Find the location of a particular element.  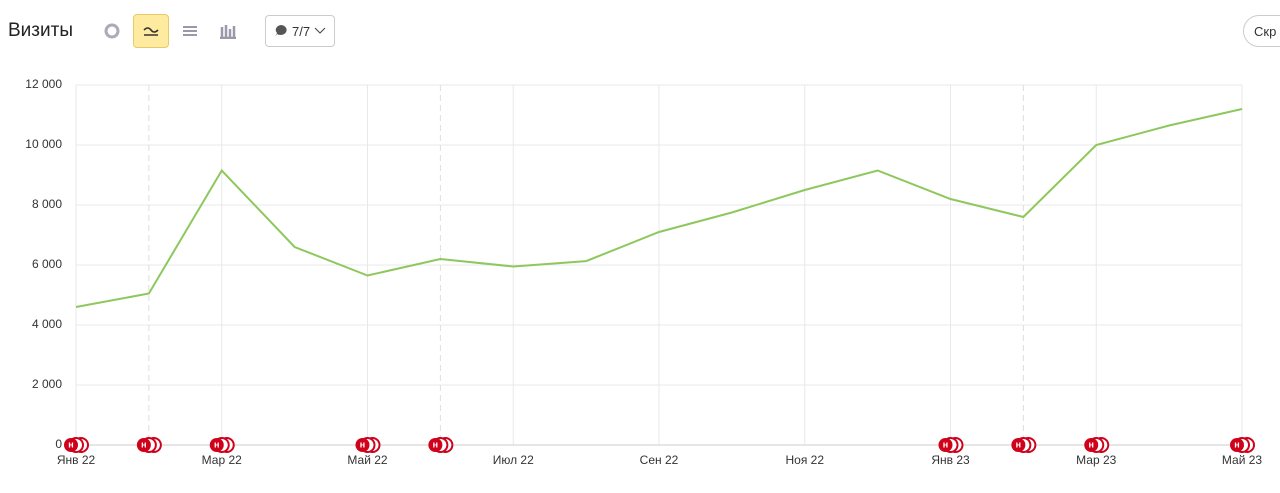

x-tick-label: Мар 23 is located at coordinates (1096, 460).